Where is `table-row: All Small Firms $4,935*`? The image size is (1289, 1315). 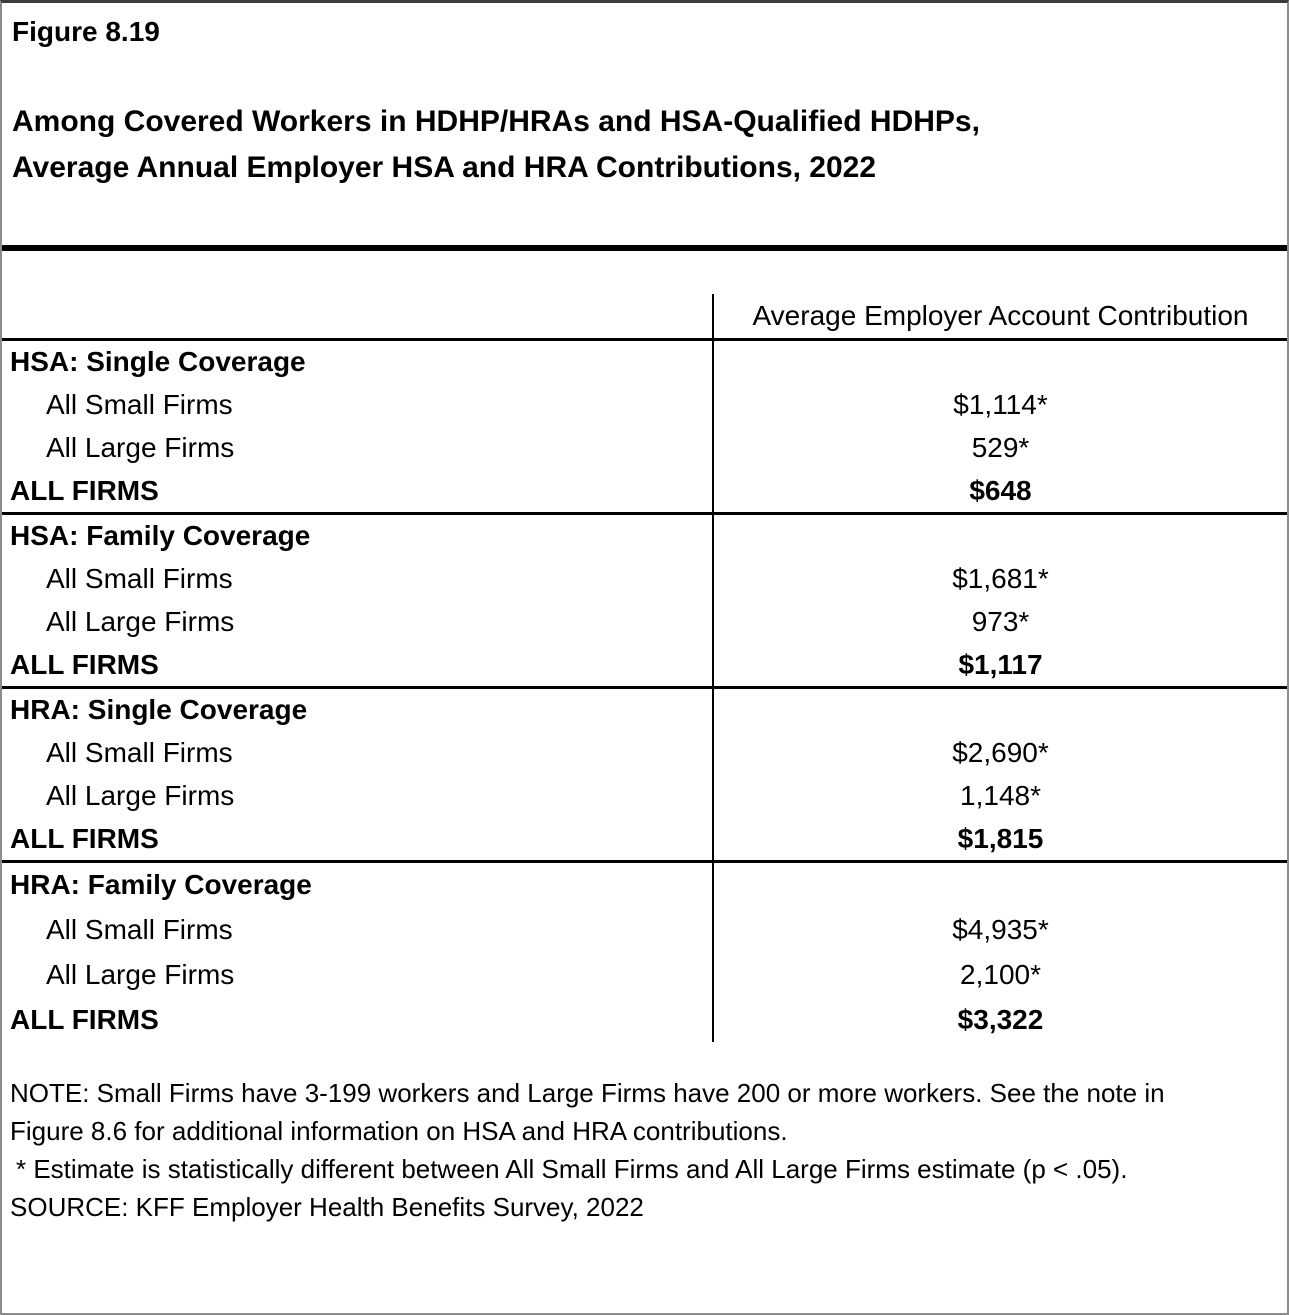
table-row: All Small Firms $4,935* is located at coordinates (644, 930).